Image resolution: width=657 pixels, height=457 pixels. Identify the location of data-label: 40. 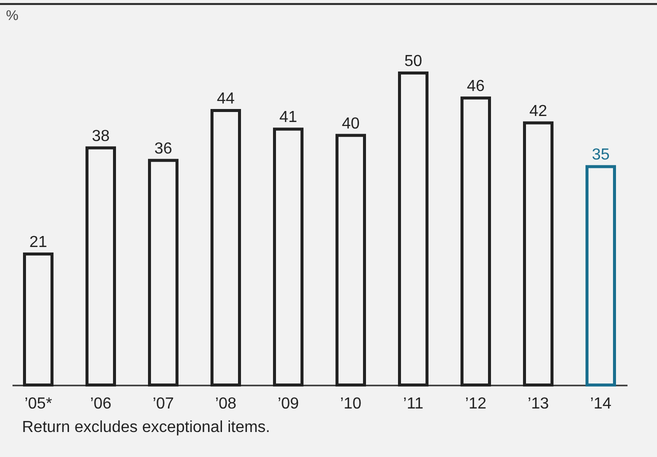
(351, 123).